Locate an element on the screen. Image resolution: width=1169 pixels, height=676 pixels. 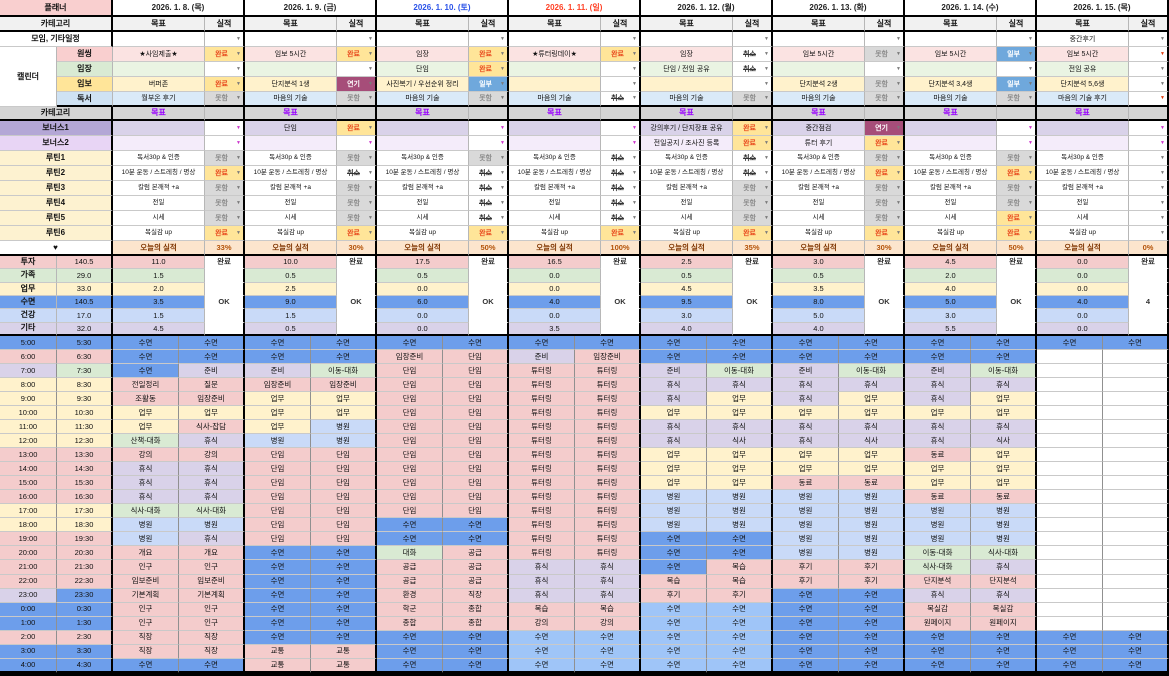
summary-day-value: 9.0 is located at coordinates (291, 302).